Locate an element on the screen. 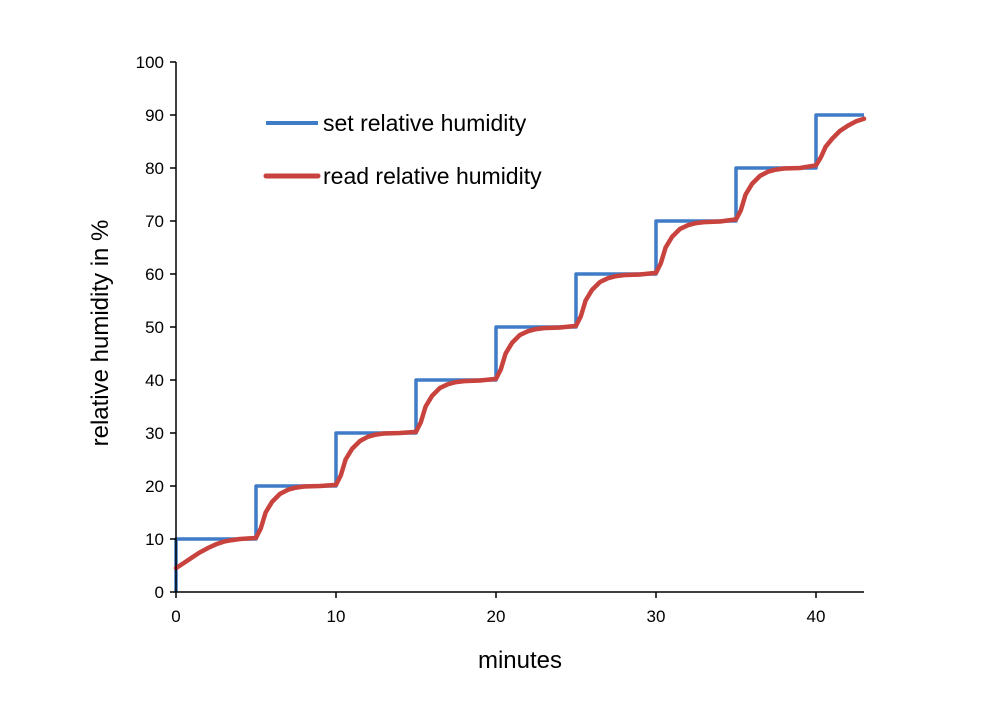 This screenshot has width=991, height=719. y-tick-label: 70 is located at coordinates (154, 221).